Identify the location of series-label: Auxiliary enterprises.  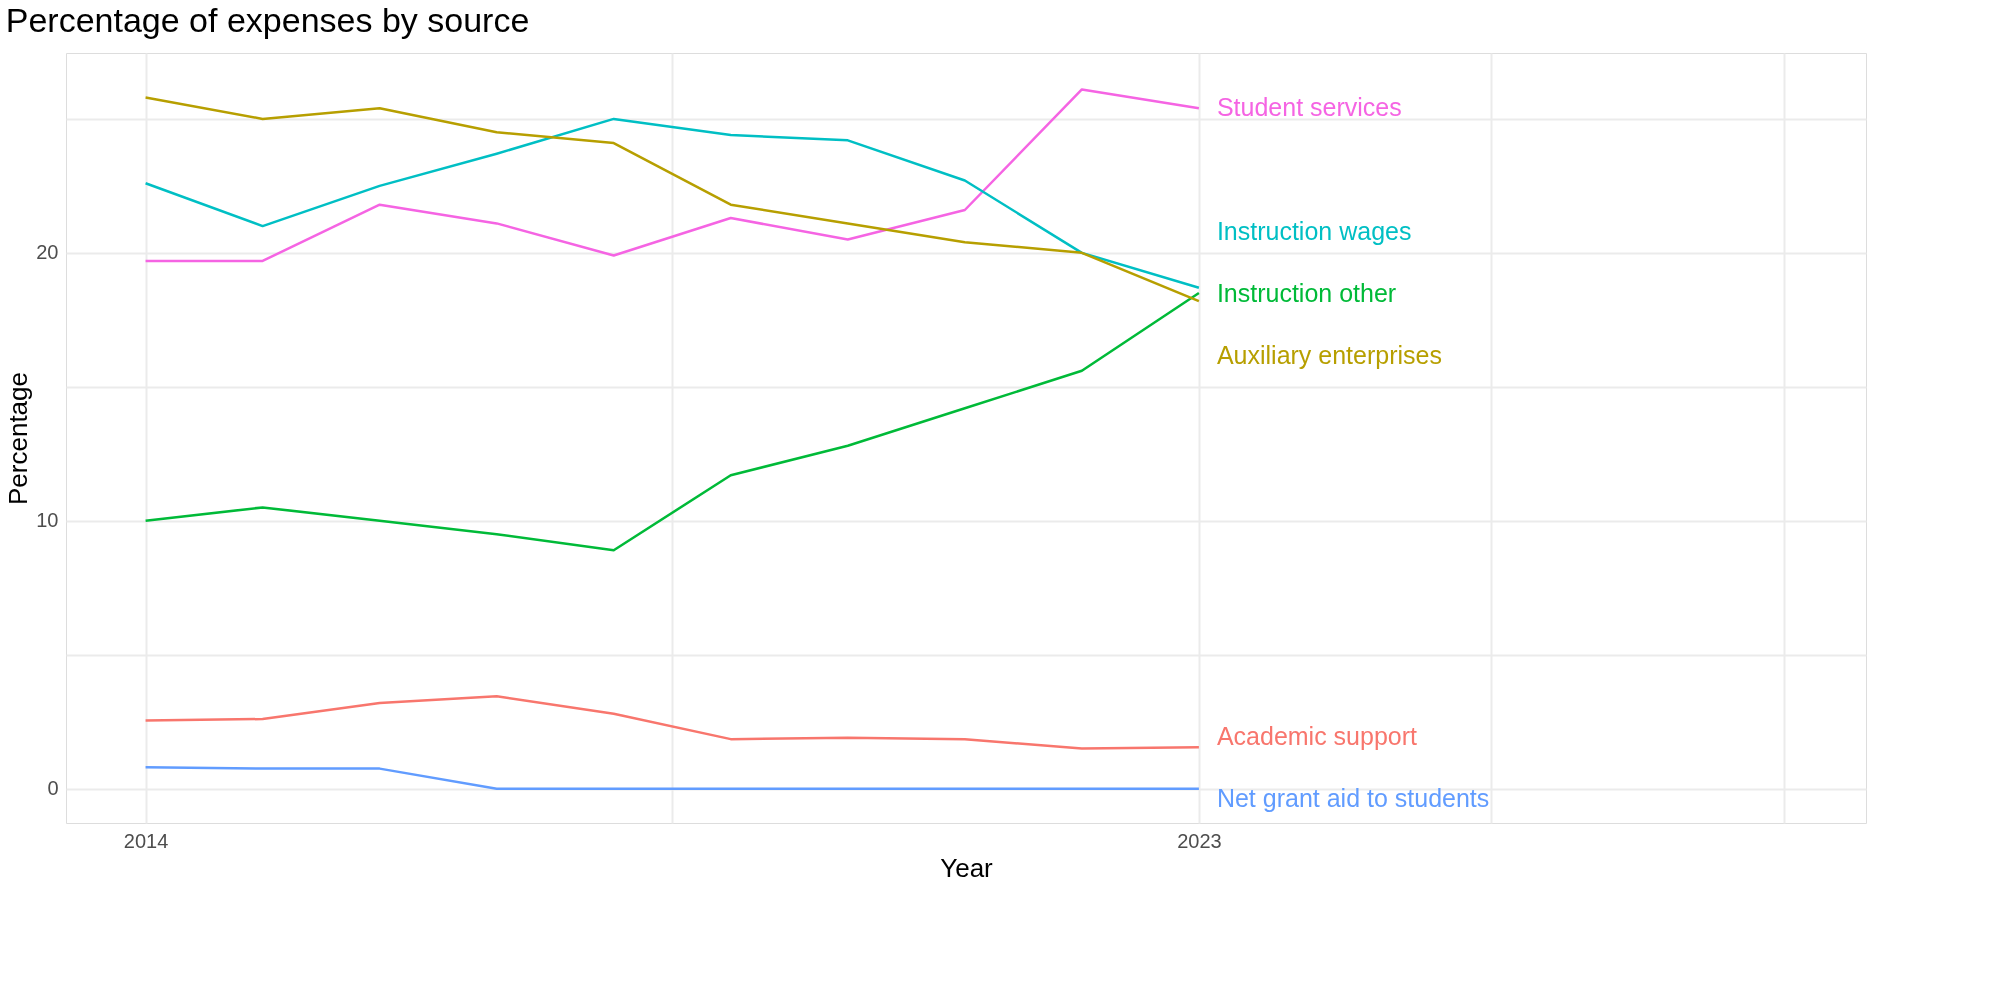
(1329, 354).